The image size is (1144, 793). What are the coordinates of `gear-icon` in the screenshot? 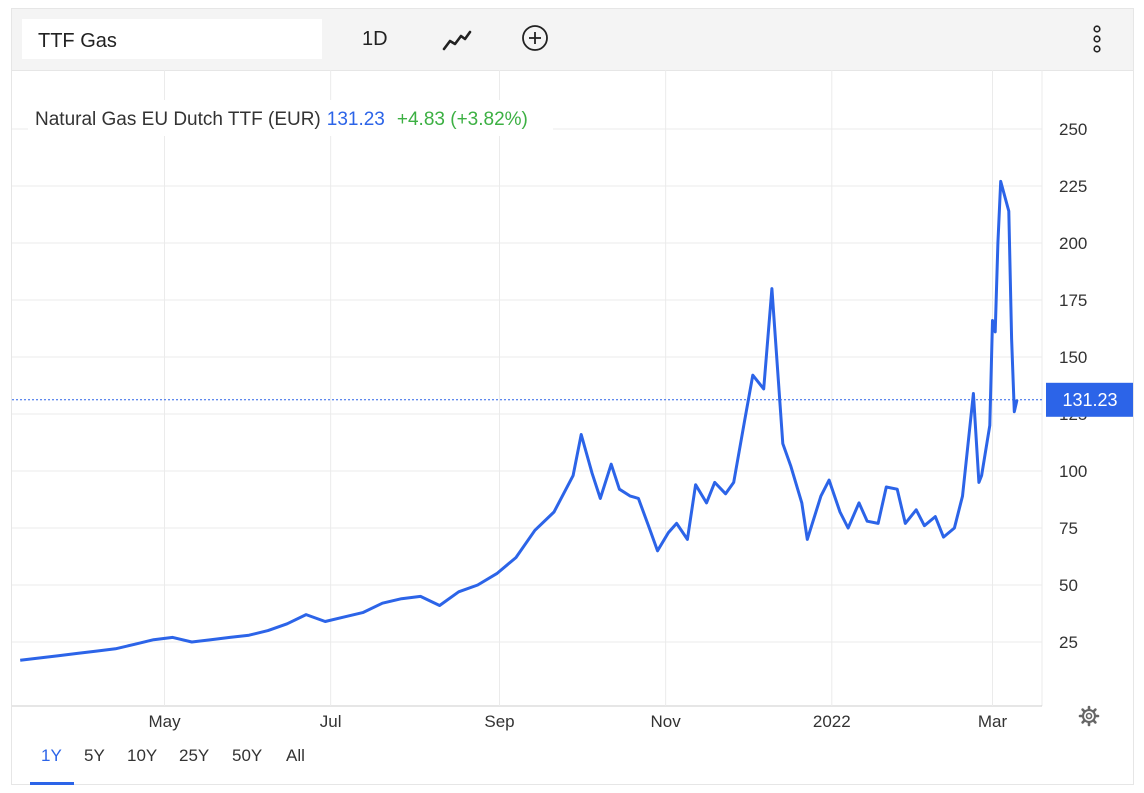 It's located at (1089, 716).